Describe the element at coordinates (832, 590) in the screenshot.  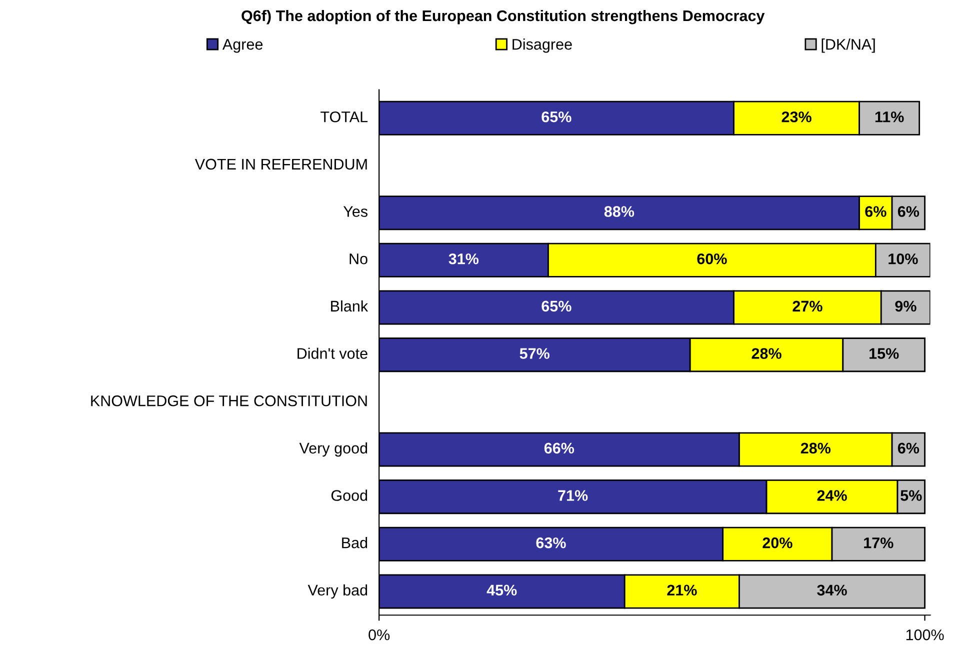
I see `data-label: 34%` at that location.